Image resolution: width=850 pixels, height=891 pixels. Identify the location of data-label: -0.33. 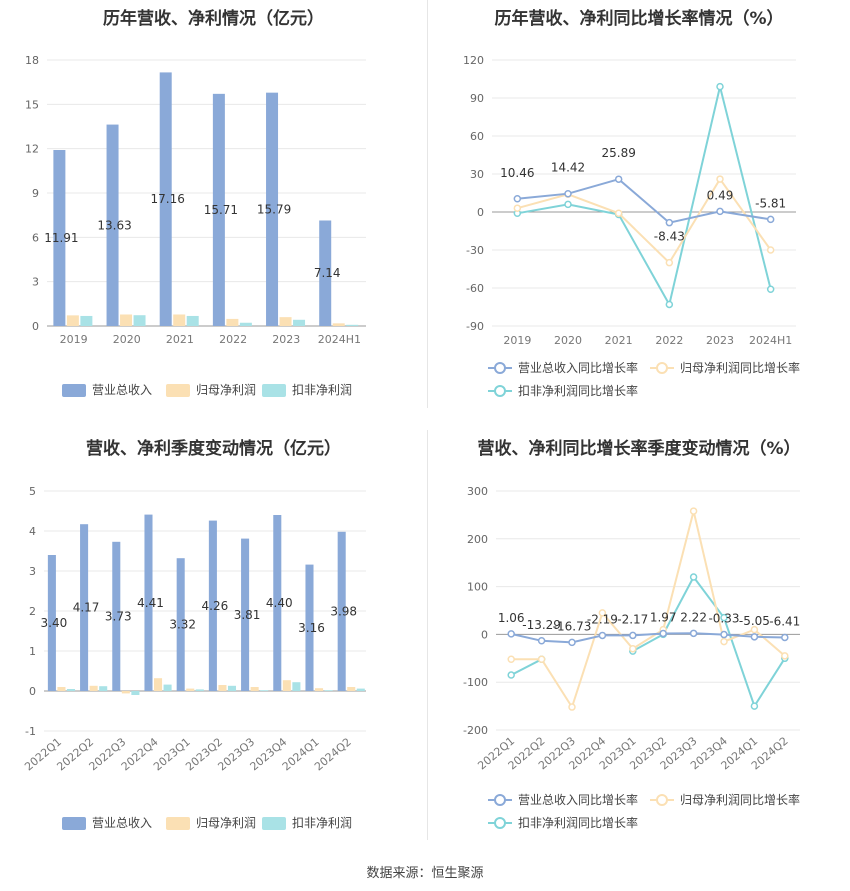
(723, 619).